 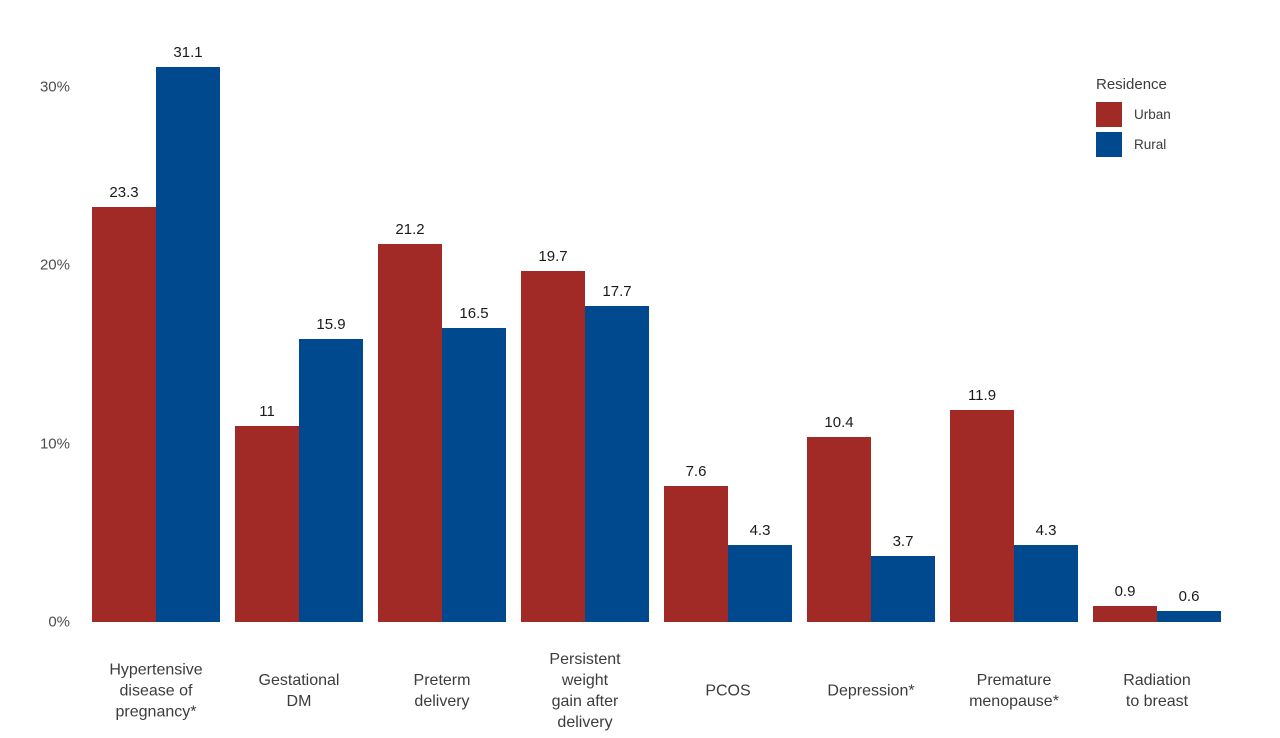 I want to click on rural-swatch, so click(x=1109, y=144).